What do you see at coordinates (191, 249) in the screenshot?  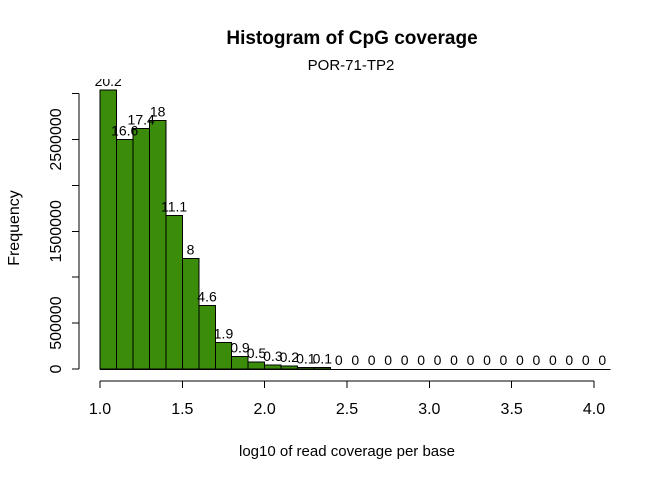 I see `bar-percent-label: 8` at bounding box center [191, 249].